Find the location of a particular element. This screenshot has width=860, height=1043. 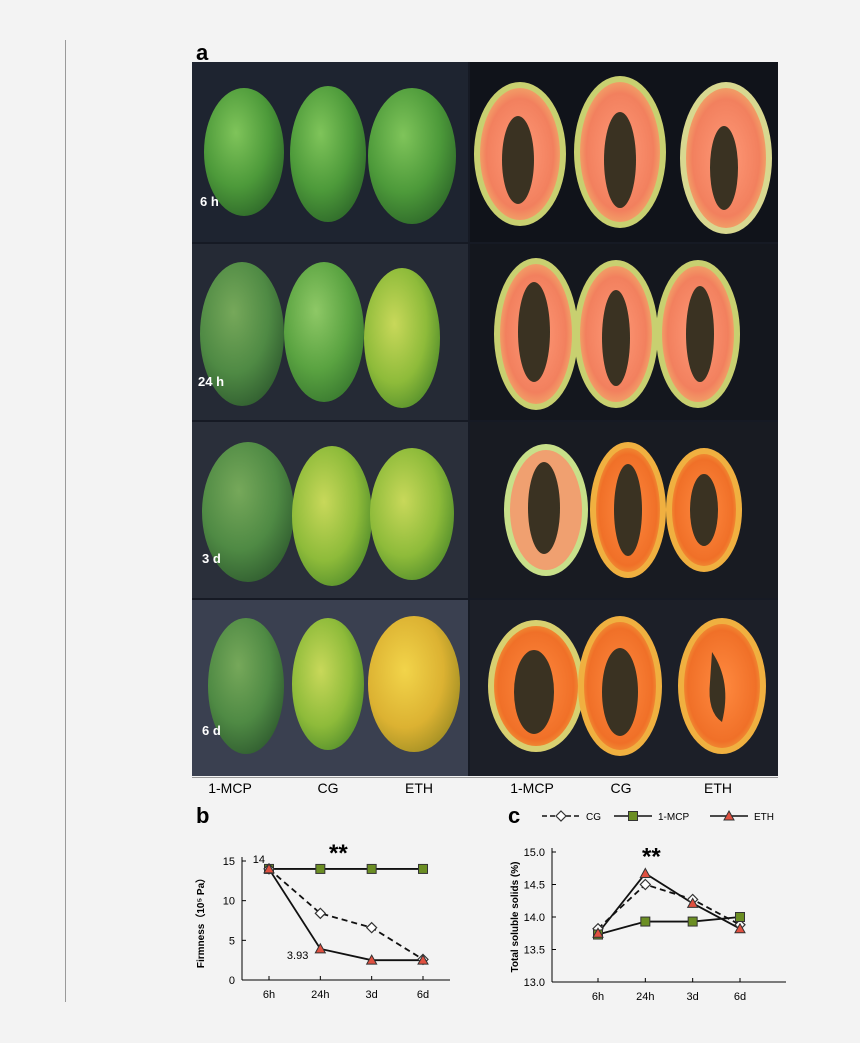

firmness-chart: 0 5 10 15 6h 24h 3d 6d Firmness（10⁵ Pa） 14 3.93 ** is located at coordinates (322, 920).